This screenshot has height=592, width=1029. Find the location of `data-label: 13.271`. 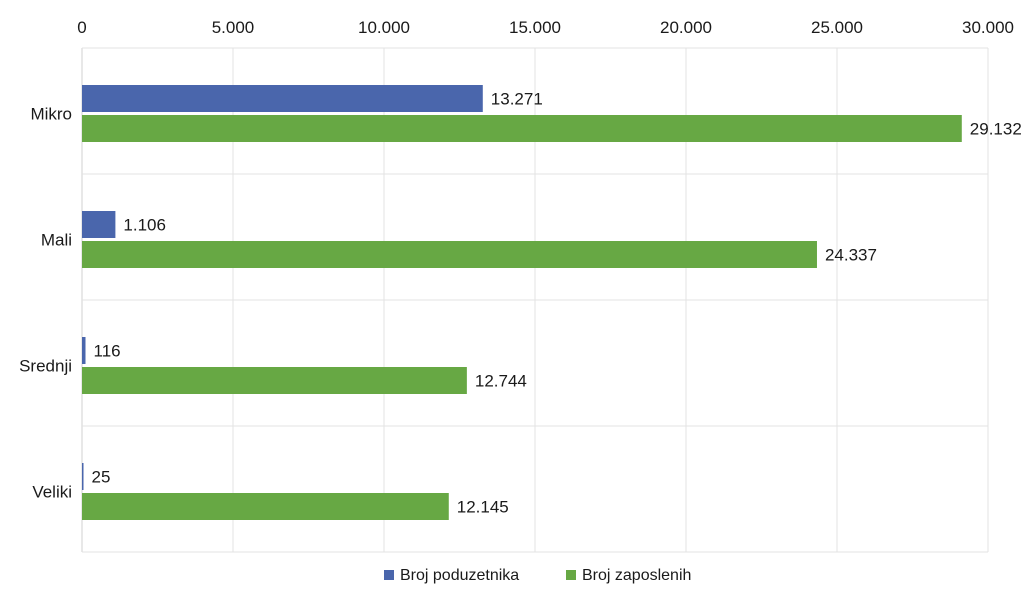

data-label: 13.271 is located at coordinates (517, 99).